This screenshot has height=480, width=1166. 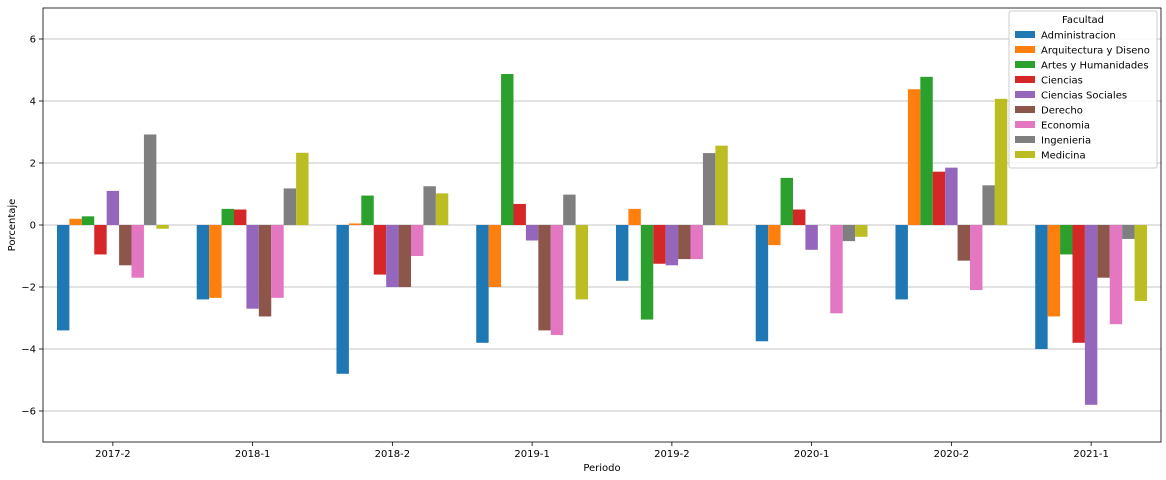 What do you see at coordinates (1095, 51) in the screenshot?
I see `legend-entry: Arquitectura y Diseno` at bounding box center [1095, 51].